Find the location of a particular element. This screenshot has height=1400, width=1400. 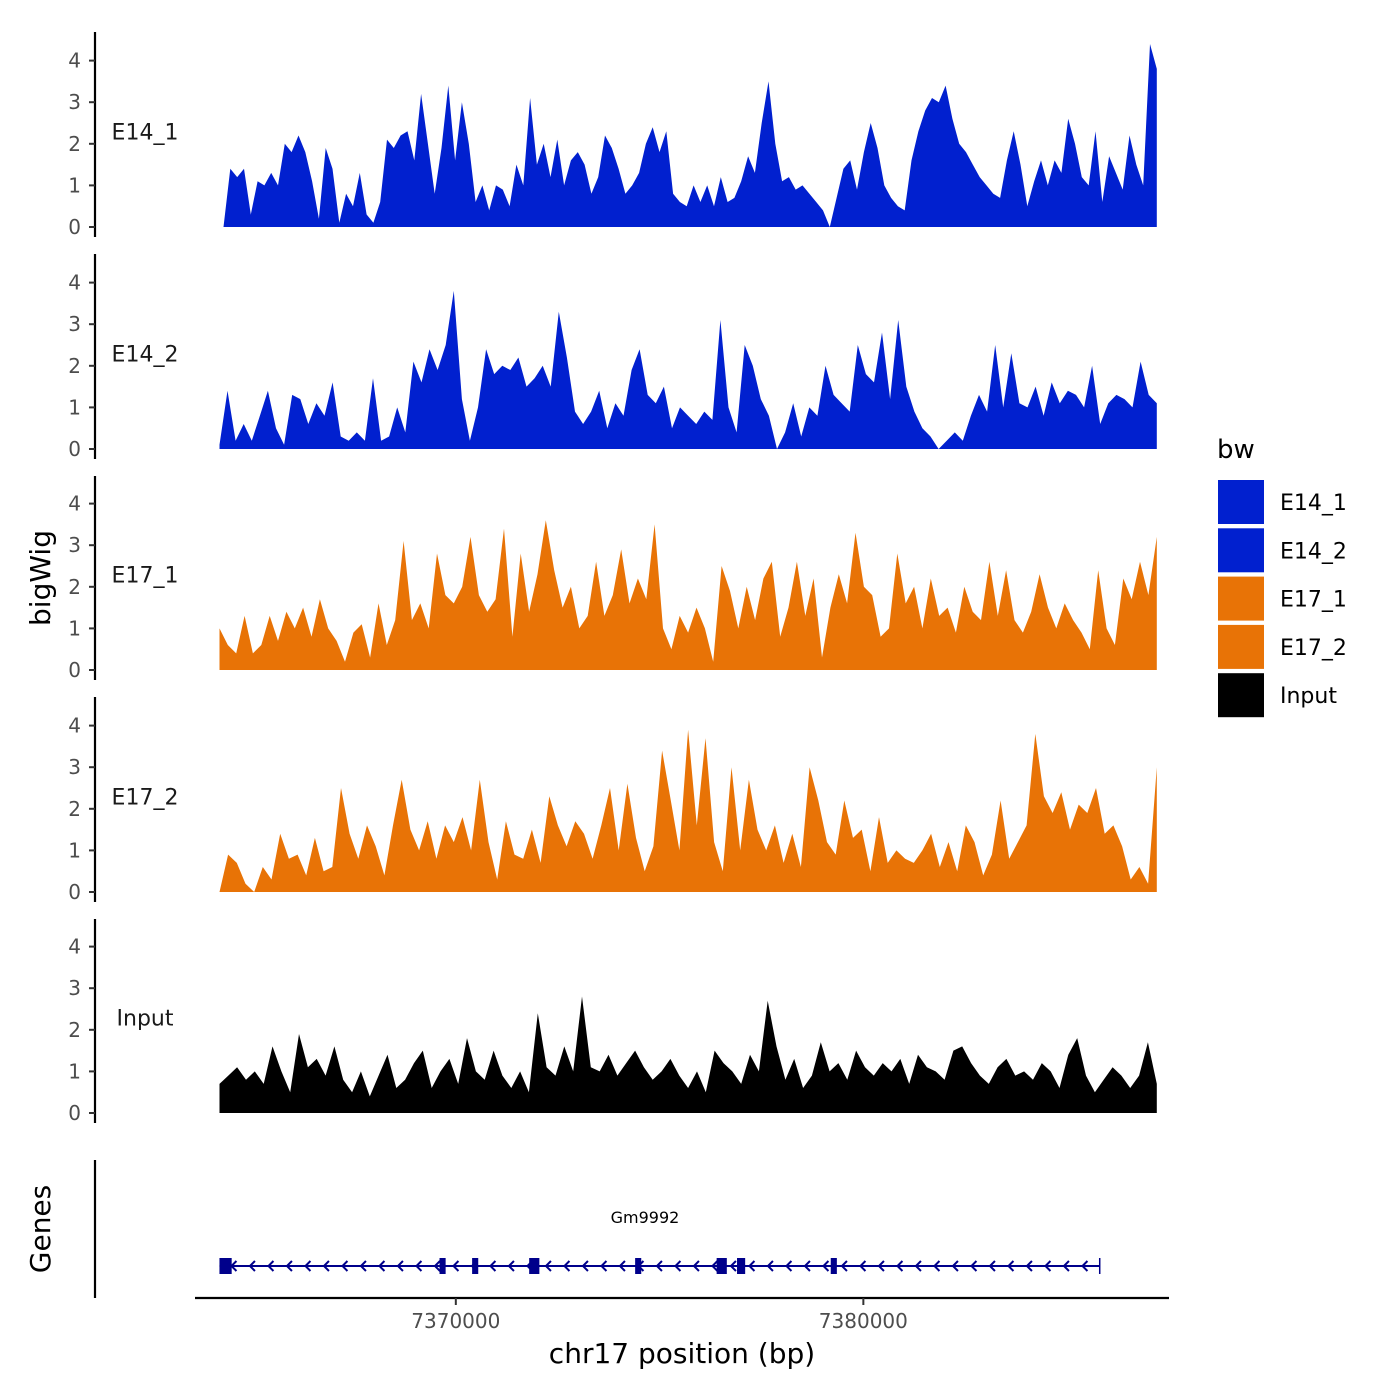

x-axis-title: chr17 position (bp) is located at coordinates (682, 1353).